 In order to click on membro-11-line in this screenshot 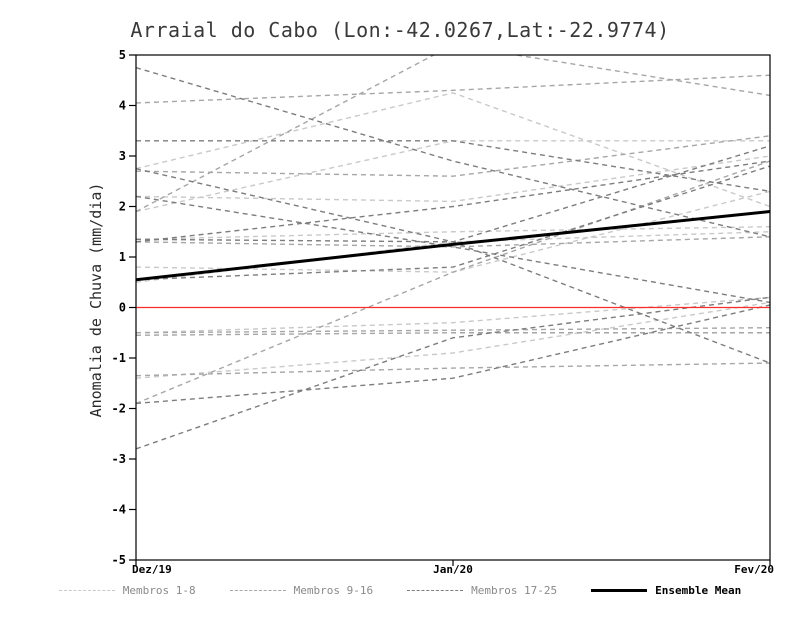, I will do `click(453, 334)`.